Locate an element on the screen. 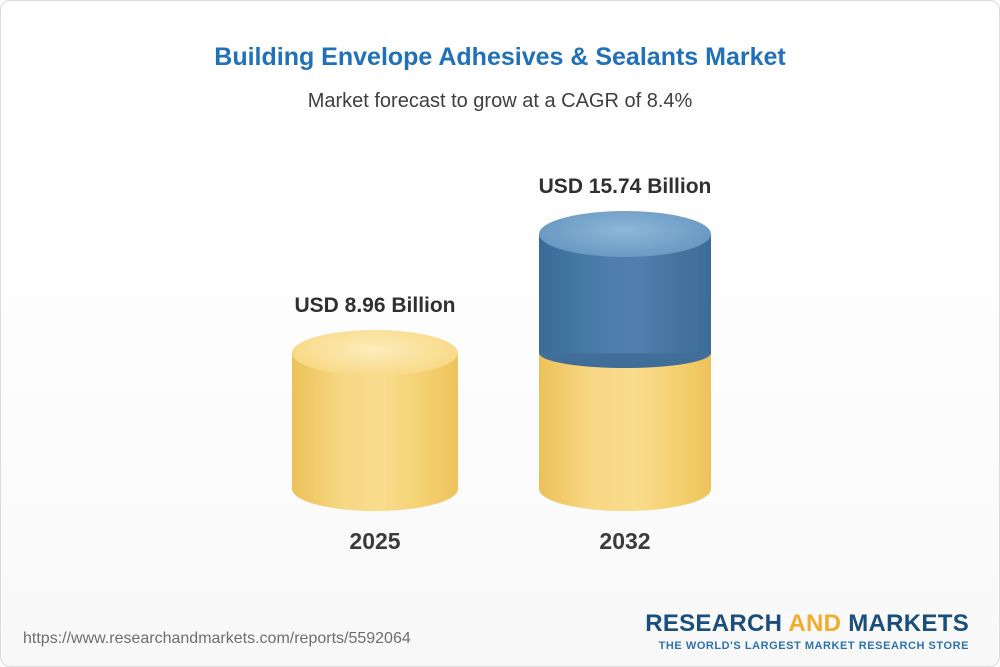 The image size is (1000, 667). logo-word-markets: MARKETS is located at coordinates (908, 623).